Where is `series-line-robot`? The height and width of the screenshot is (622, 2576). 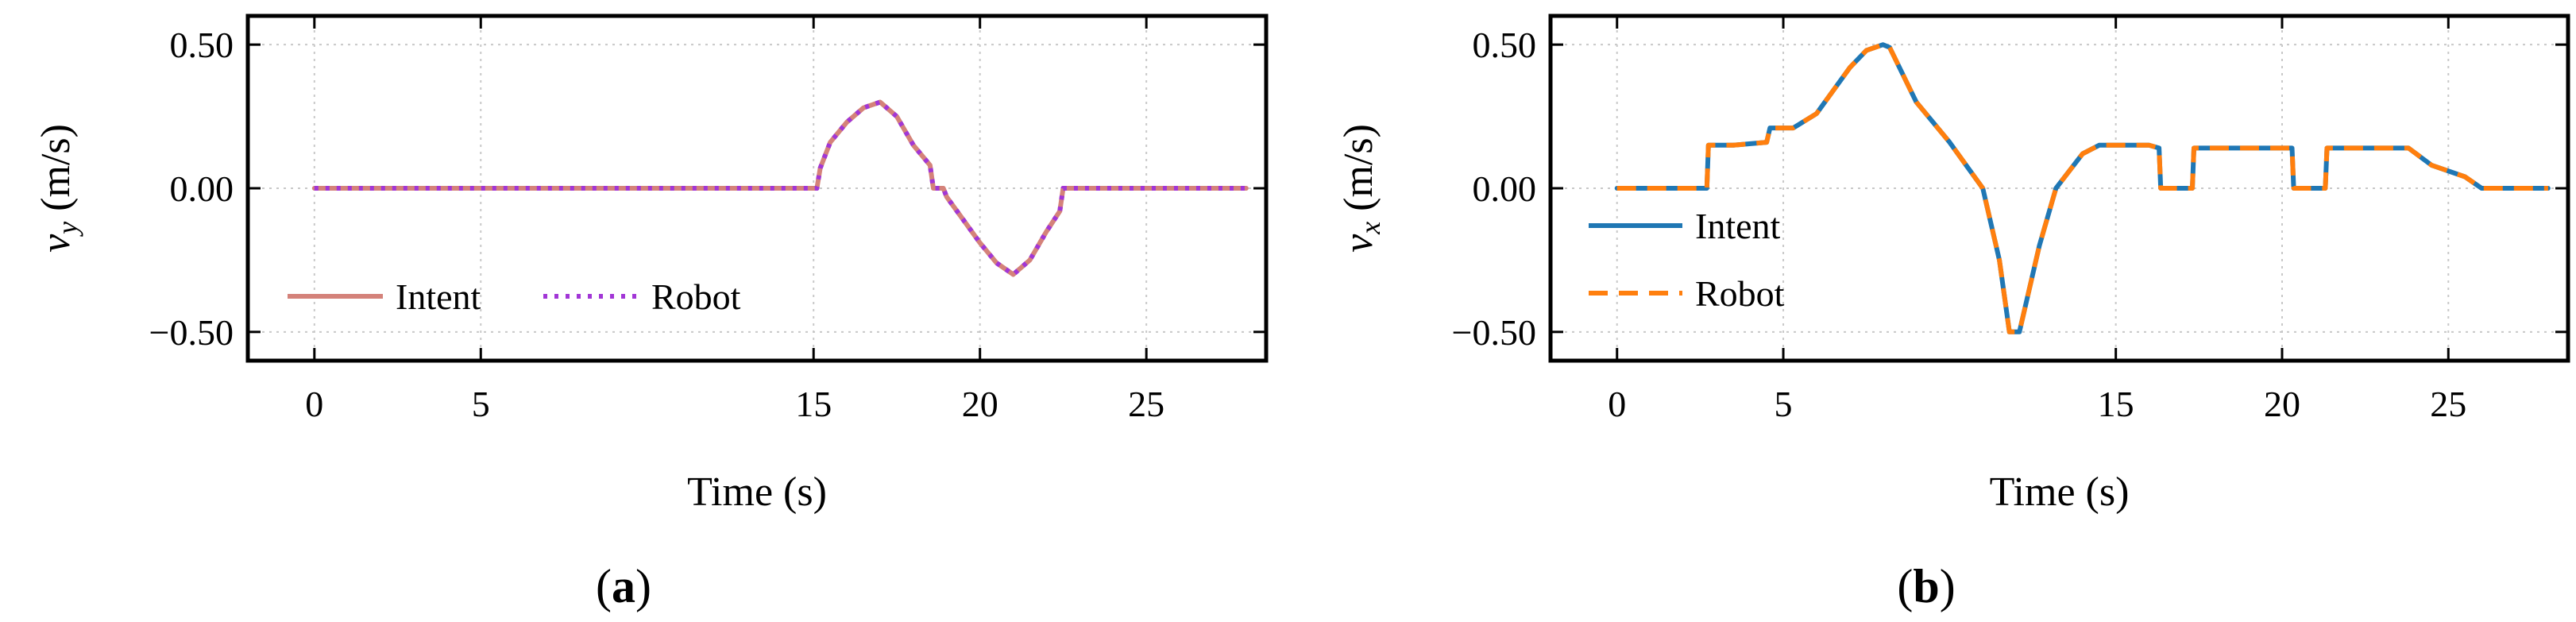
series-line-robot is located at coordinates (780, 188).